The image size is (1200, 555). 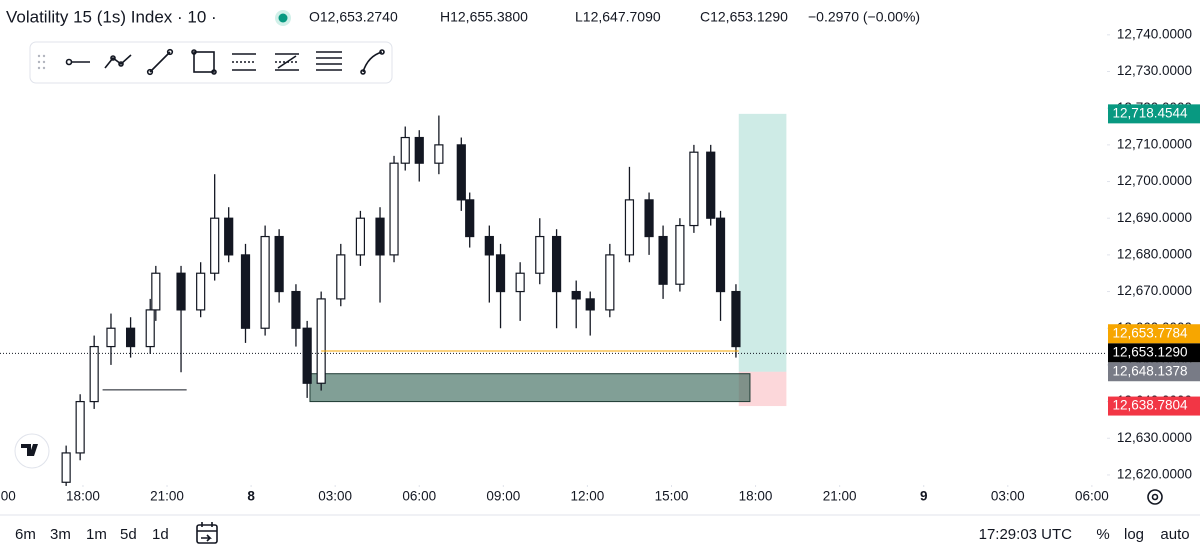 I want to click on price-label: 12,653.7784, so click(x=1150, y=332).